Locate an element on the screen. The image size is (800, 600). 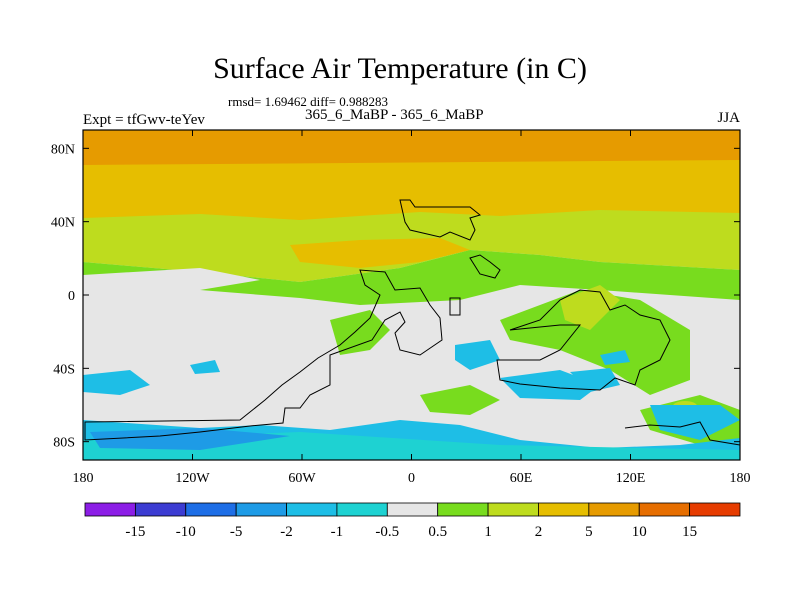
x-tick-label: 0 is located at coordinates (411, 478).